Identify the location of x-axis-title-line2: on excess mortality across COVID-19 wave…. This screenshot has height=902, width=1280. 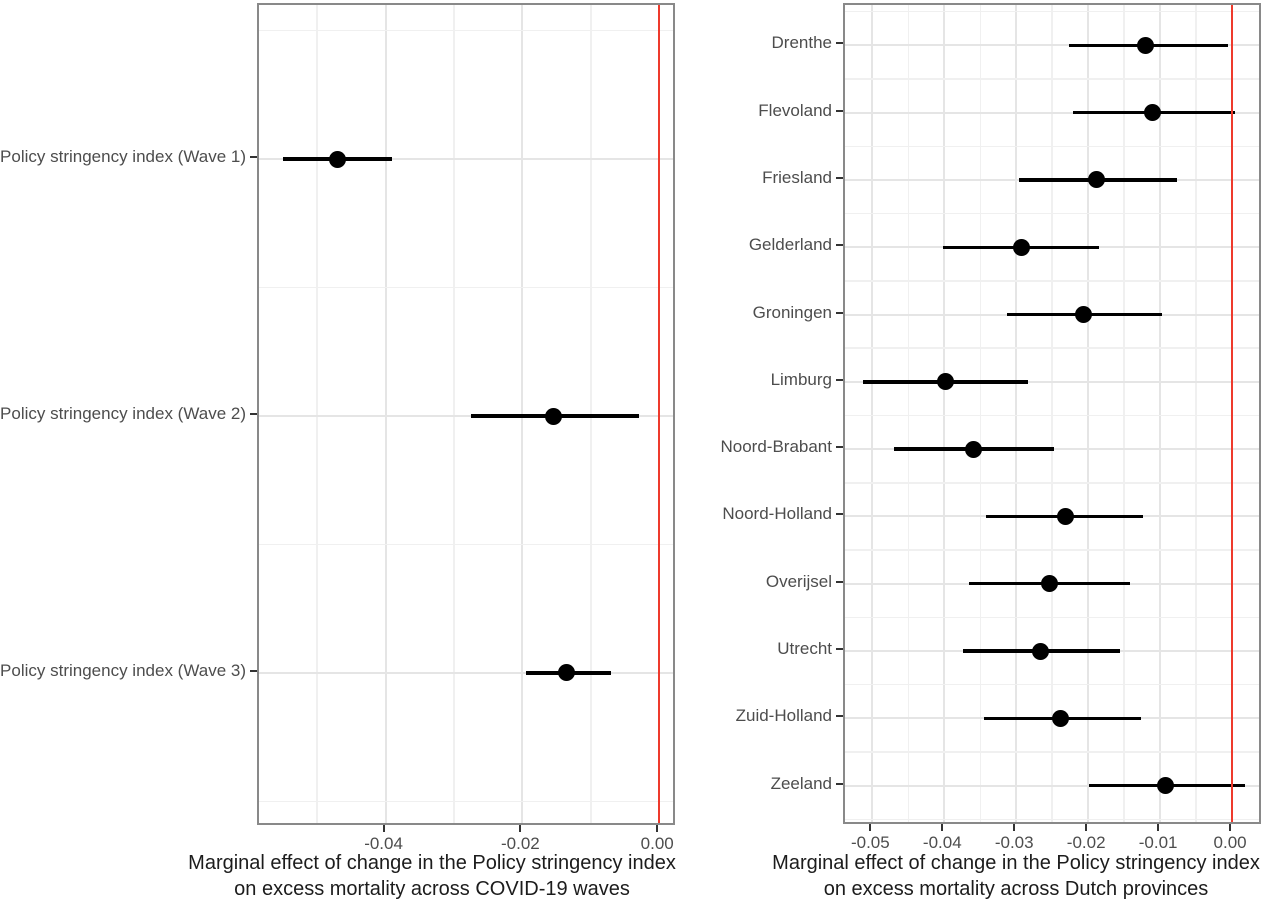
(432, 889).